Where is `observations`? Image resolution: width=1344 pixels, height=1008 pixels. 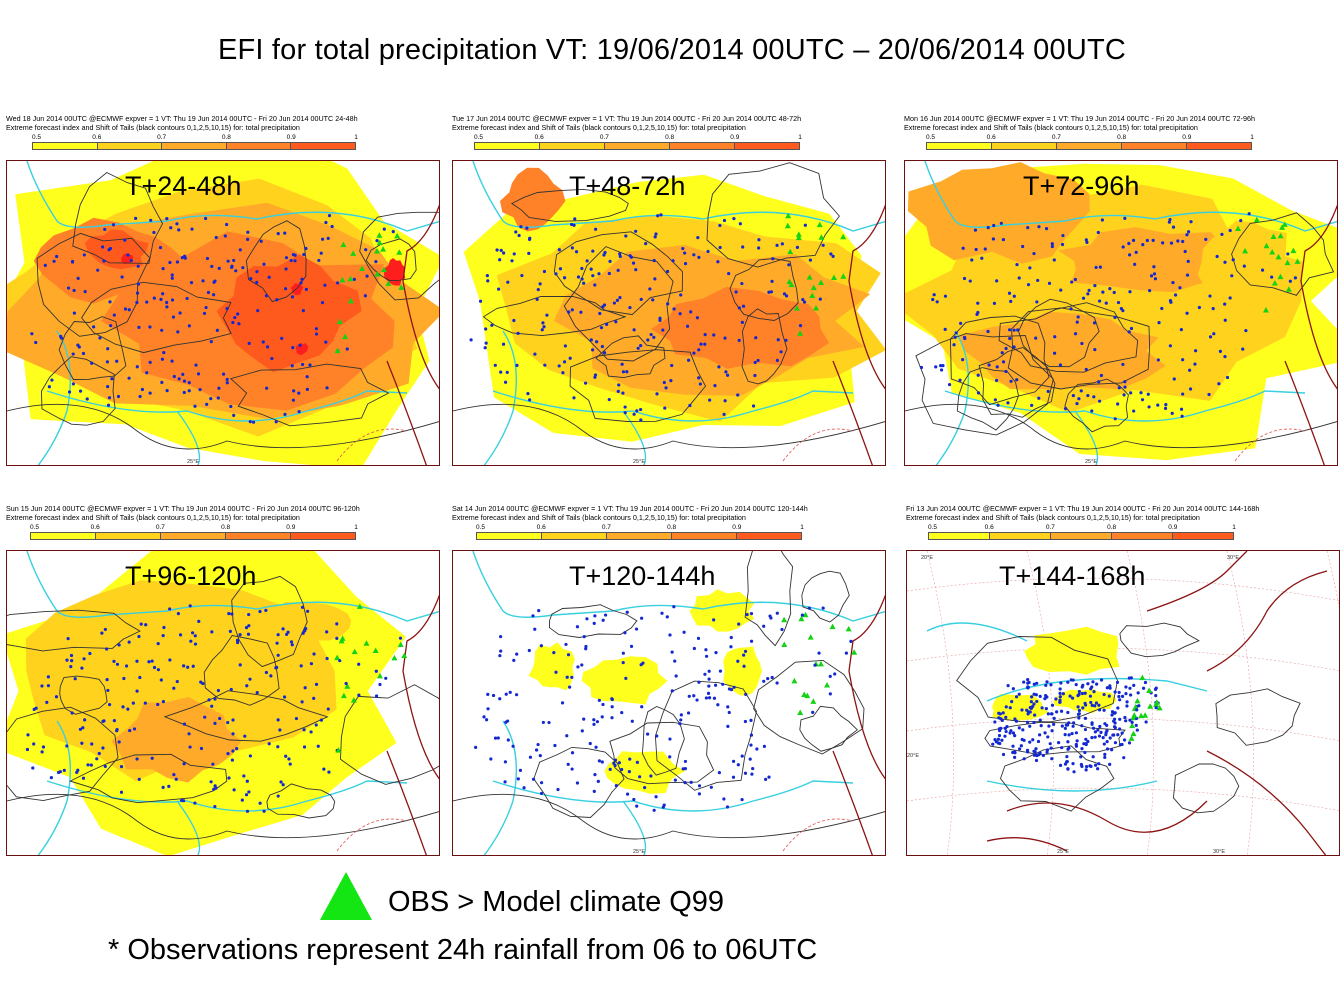
observations is located at coordinates (1110, 316).